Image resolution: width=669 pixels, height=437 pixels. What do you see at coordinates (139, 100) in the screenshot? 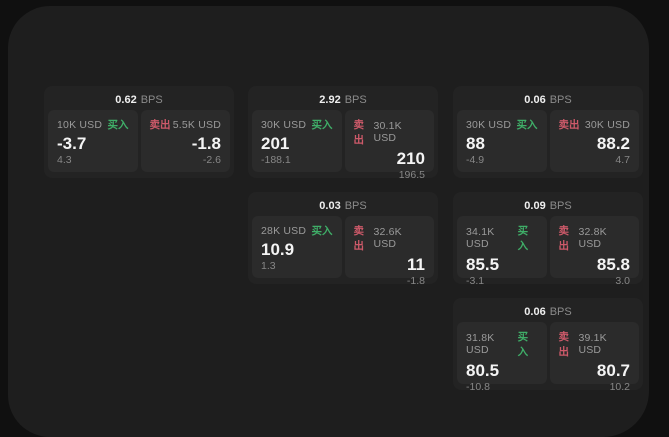
I see `bps-header: 0.62 BPS` at bounding box center [139, 100].